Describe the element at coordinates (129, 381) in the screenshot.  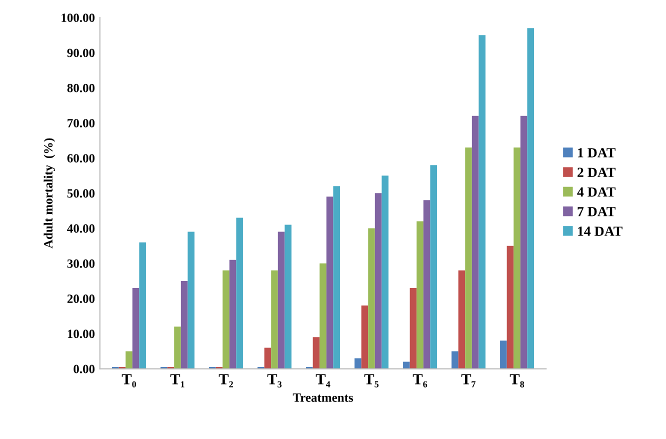
I see `x-tick-label: T₀` at that location.